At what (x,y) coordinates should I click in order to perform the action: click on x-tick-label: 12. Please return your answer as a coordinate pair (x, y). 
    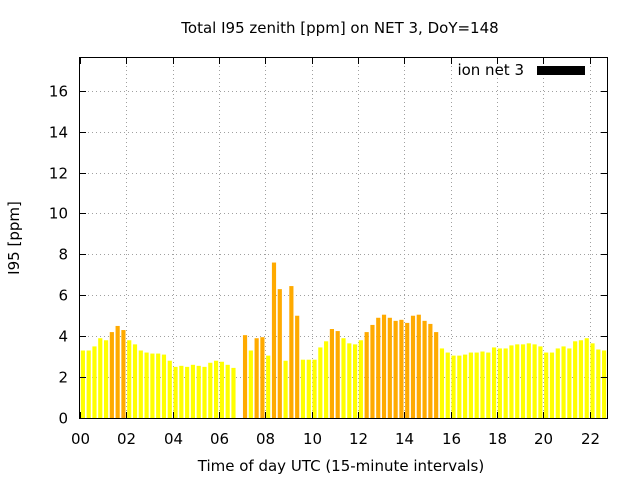
    Looking at the image, I should click on (358, 439).